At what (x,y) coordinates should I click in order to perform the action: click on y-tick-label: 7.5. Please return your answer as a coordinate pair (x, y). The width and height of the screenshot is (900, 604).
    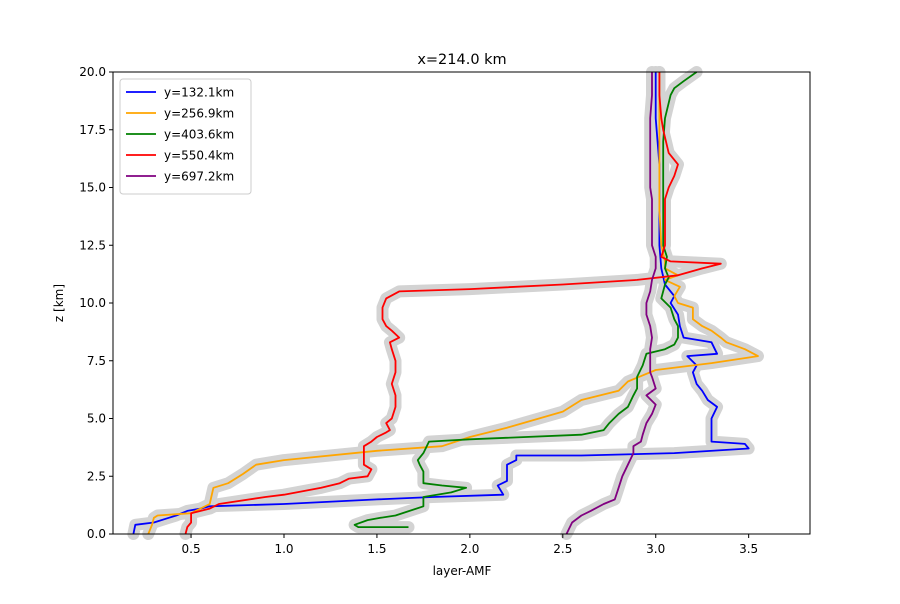
    Looking at the image, I should click on (96, 361).